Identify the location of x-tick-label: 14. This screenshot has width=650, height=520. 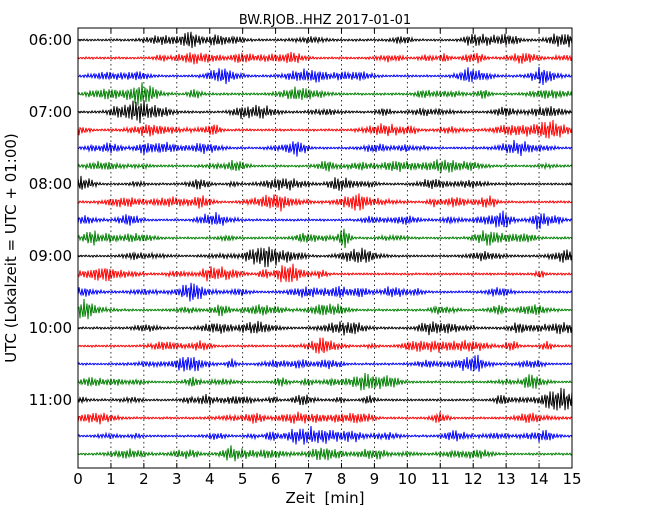
(539, 479).